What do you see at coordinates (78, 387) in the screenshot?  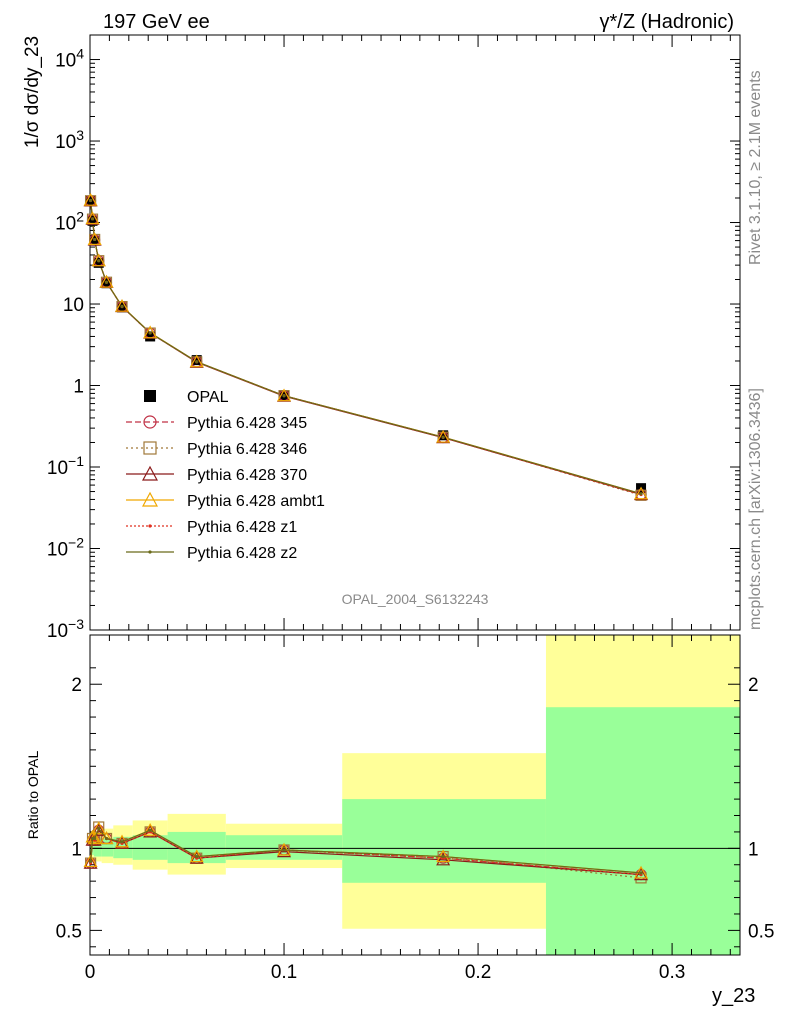 I see `main-y-tick-label: 1` at bounding box center [78, 387].